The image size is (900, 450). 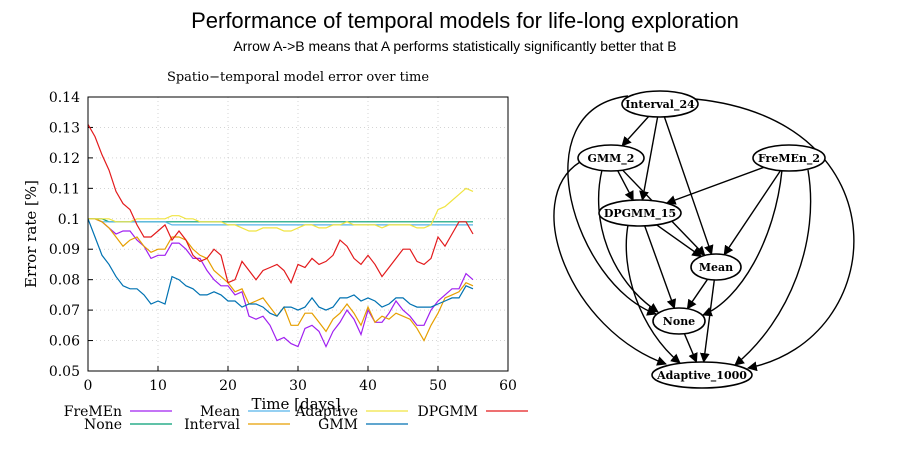 I want to click on x-axis-label: Time [days], so click(x=295, y=404).